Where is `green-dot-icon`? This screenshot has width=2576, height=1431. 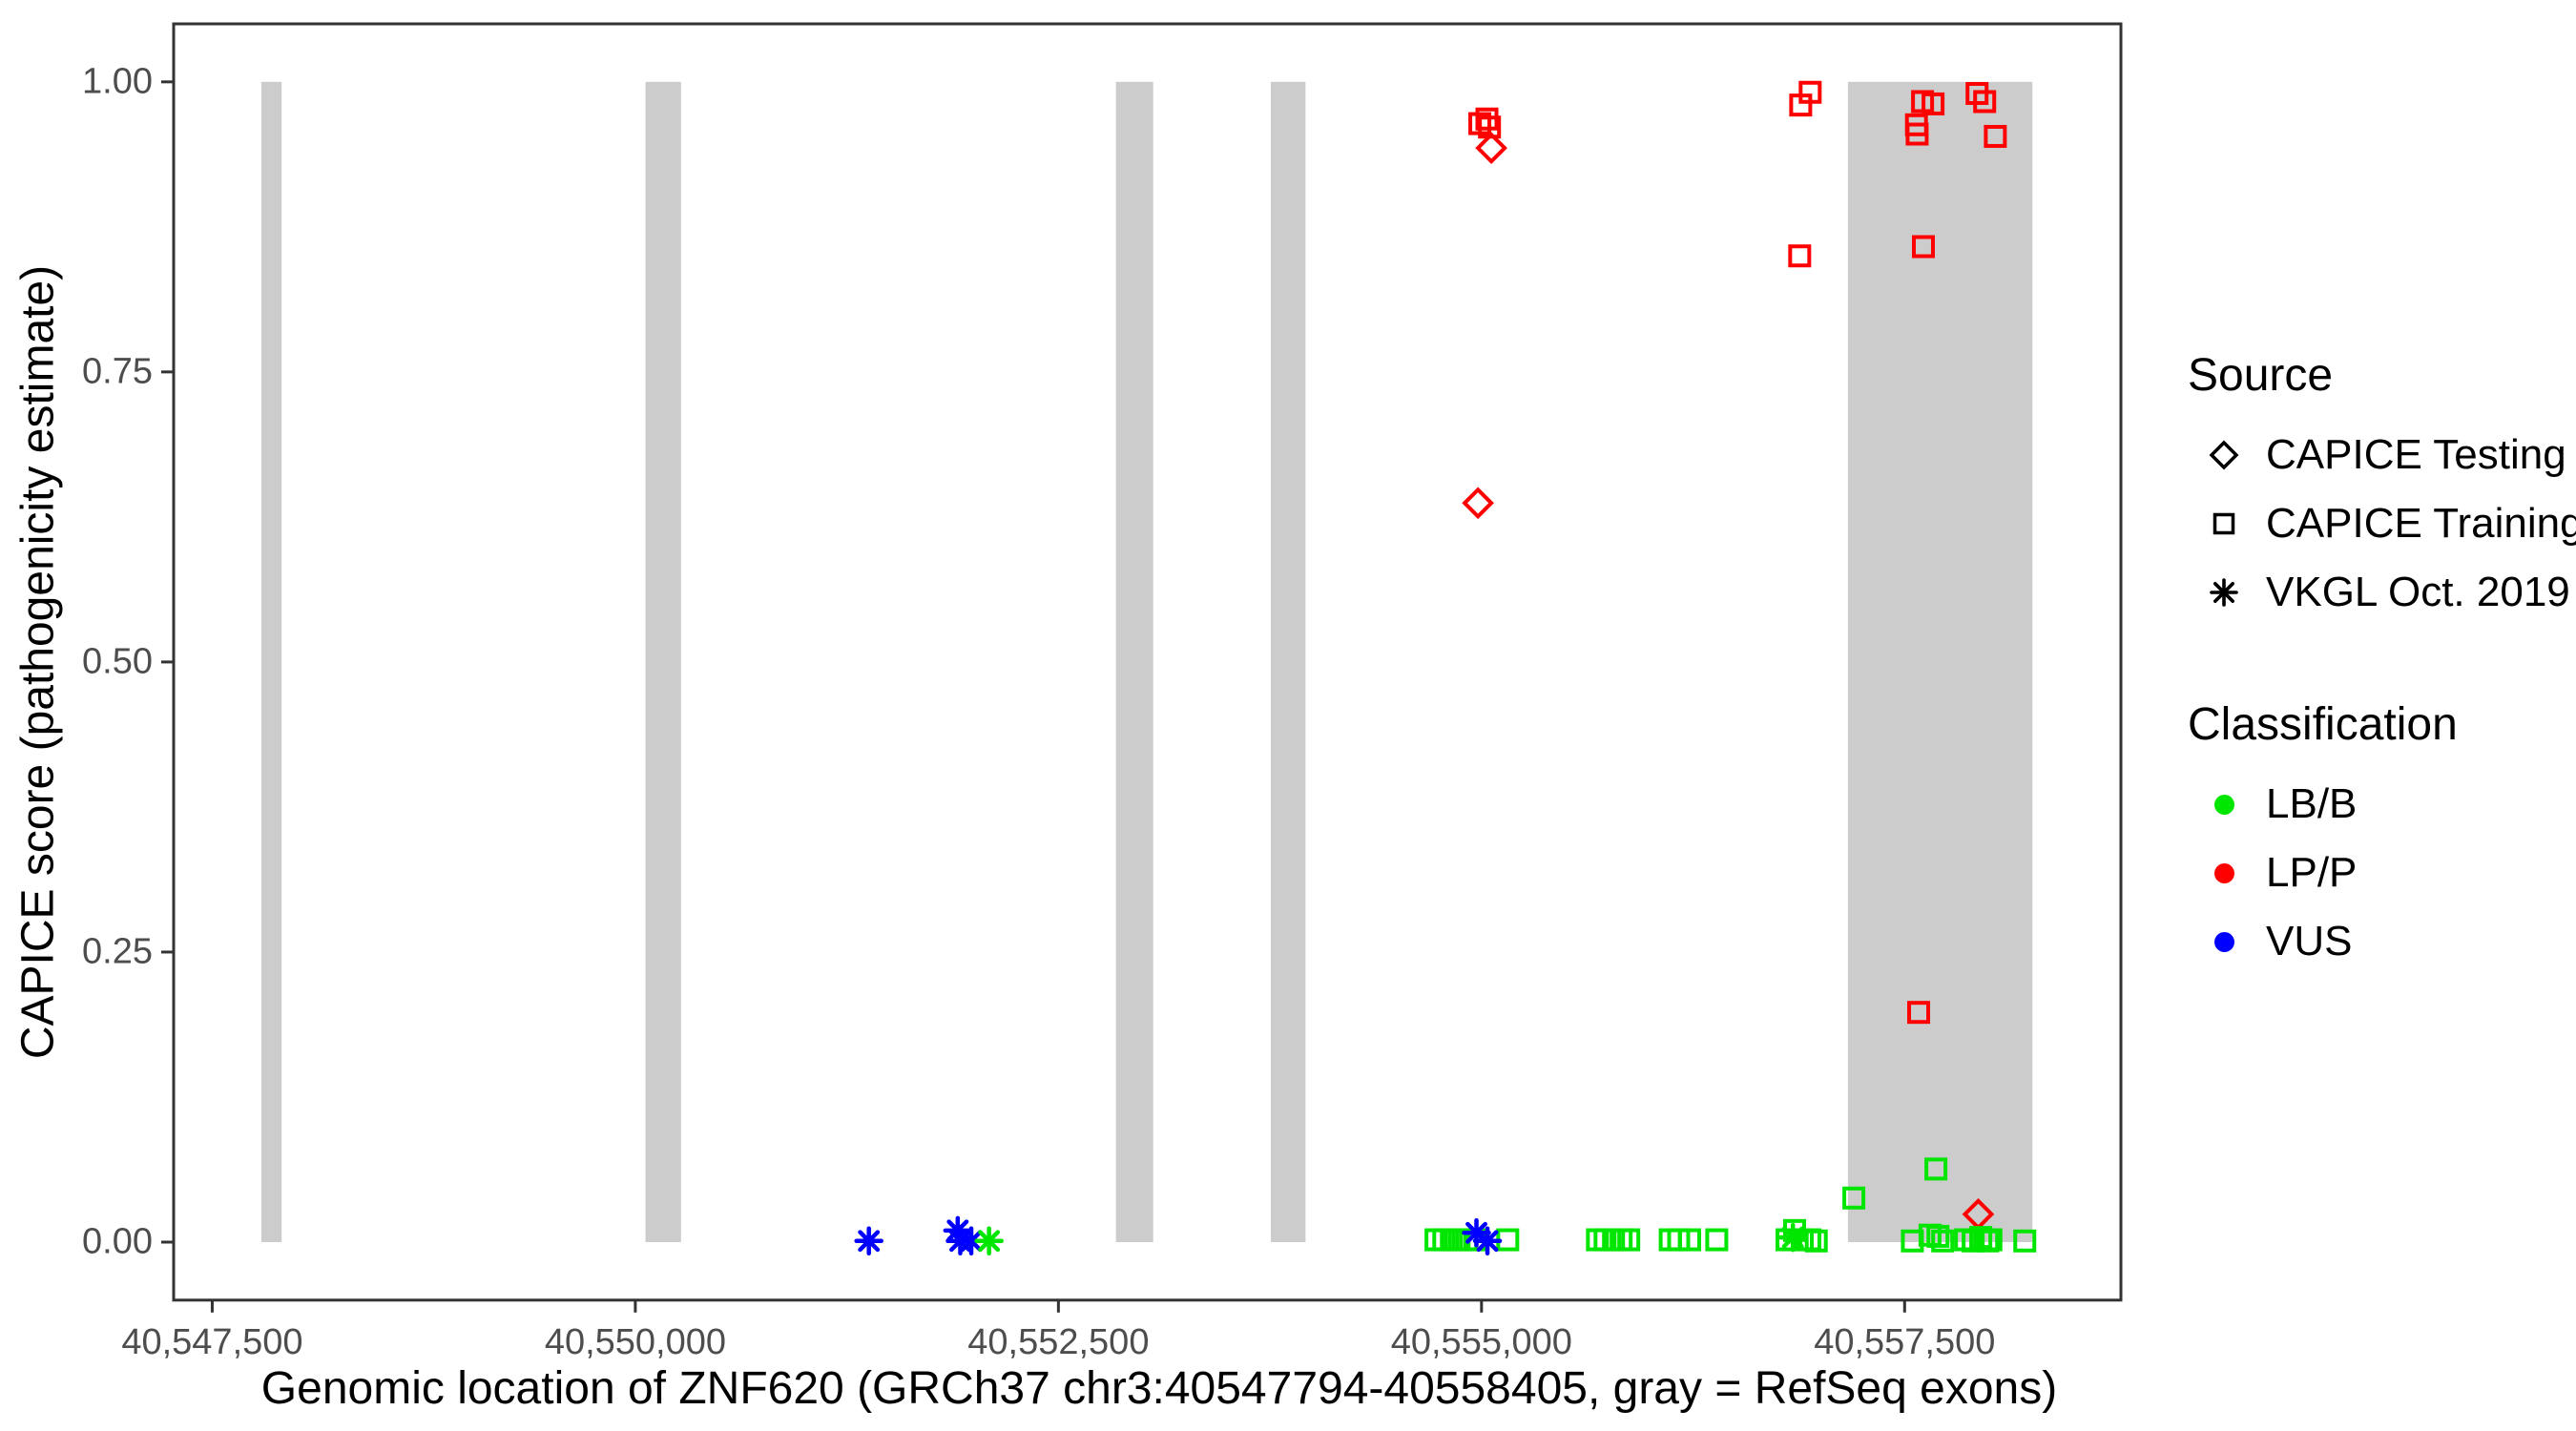 green-dot-icon is located at coordinates (2224, 804).